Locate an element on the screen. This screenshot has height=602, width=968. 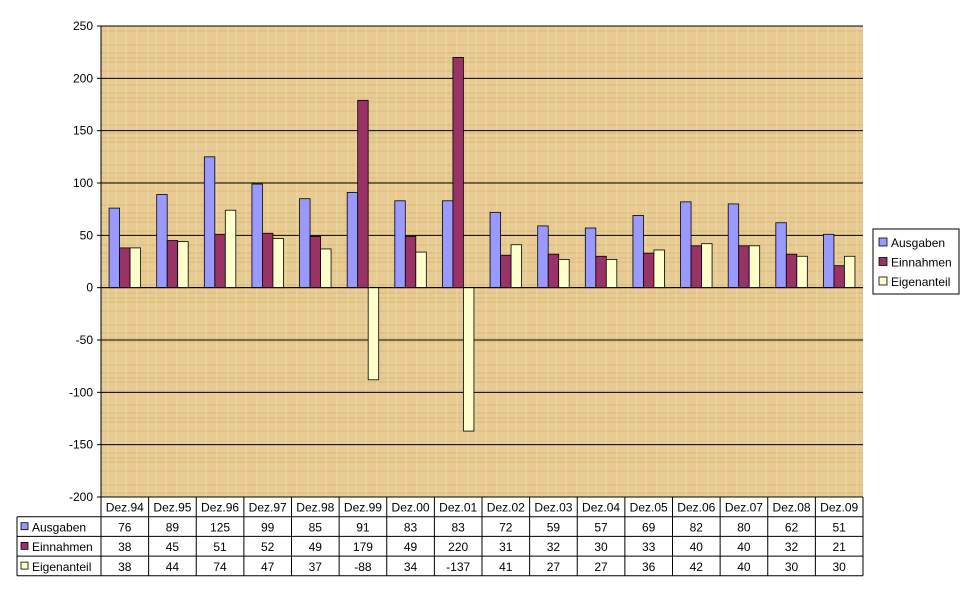
legend-label-ausgaben: Ausgaben is located at coordinates (918, 243).